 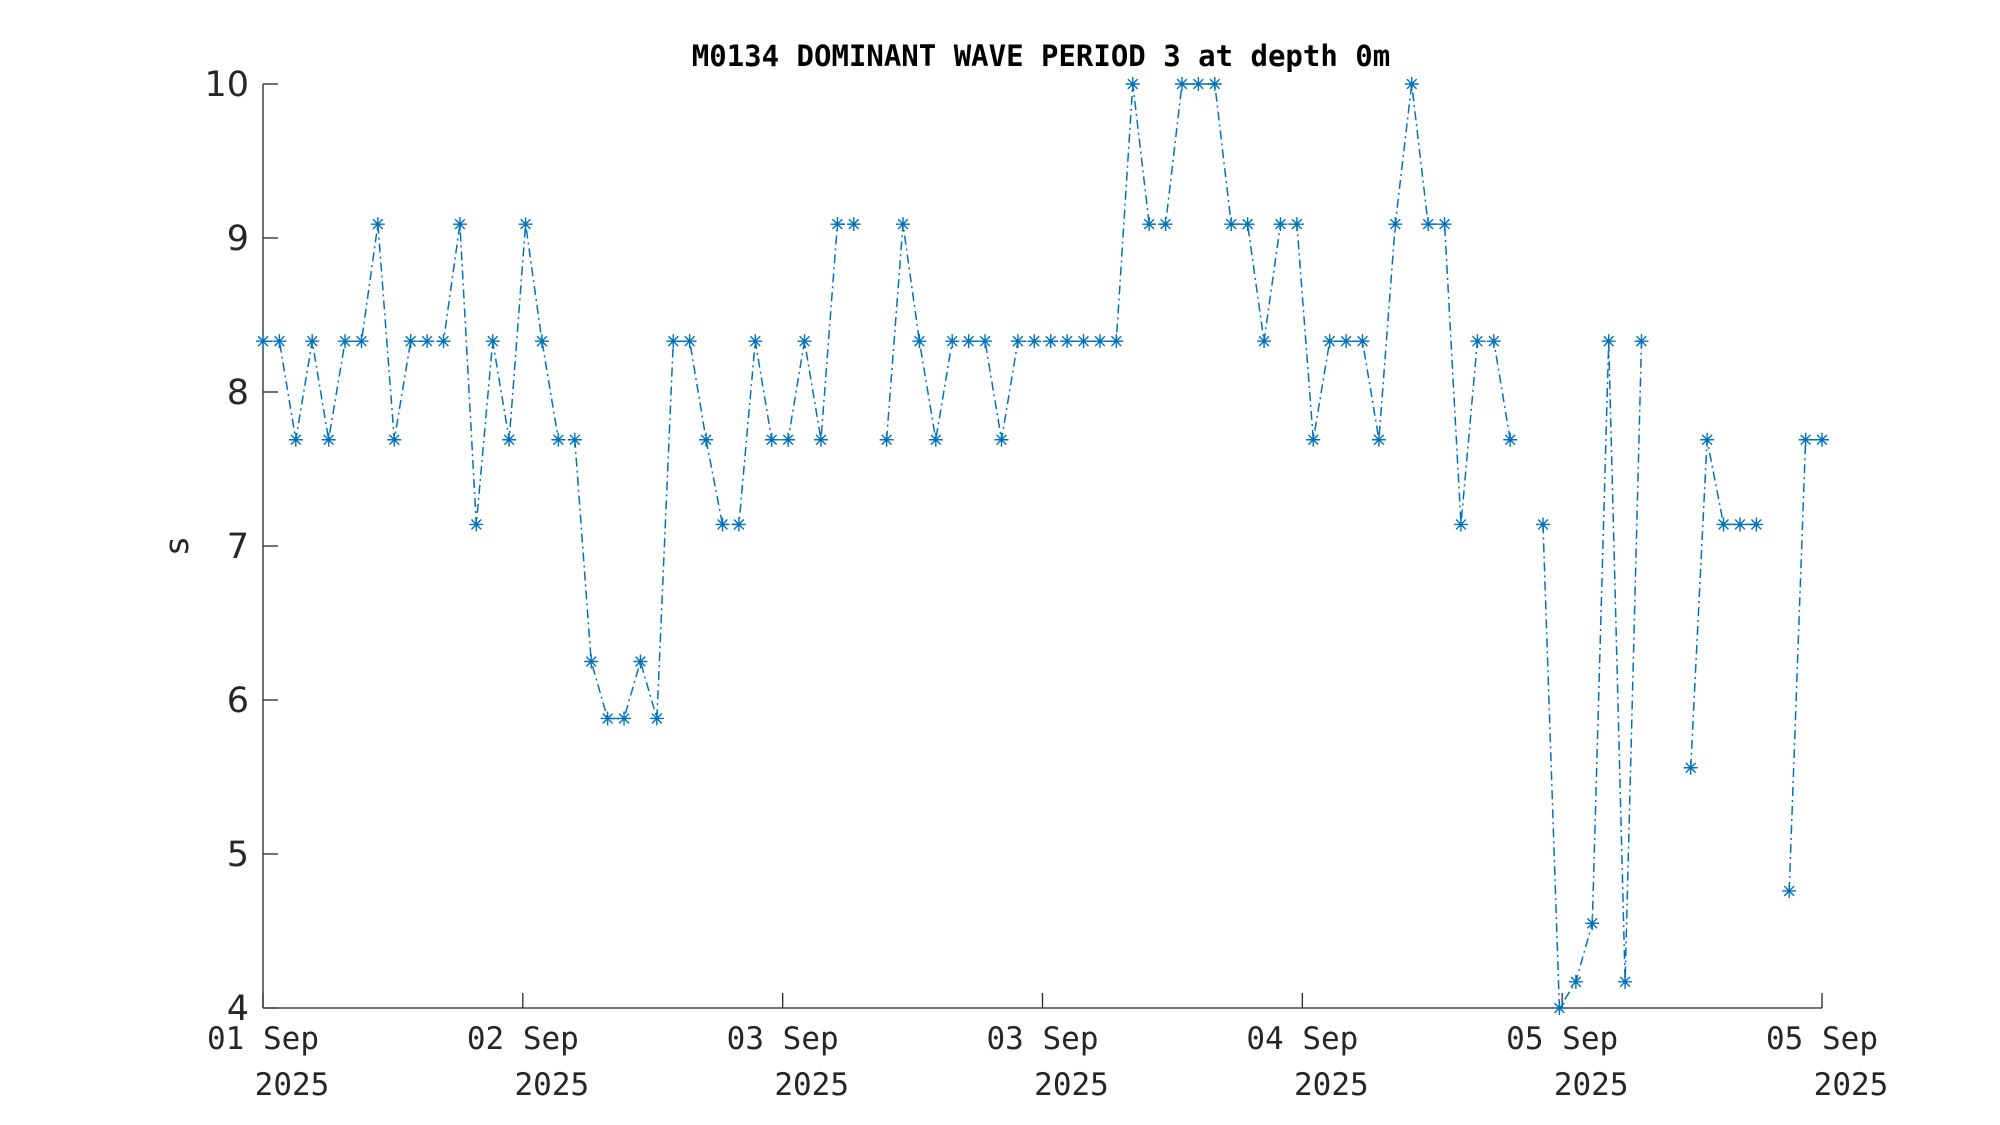 I want to click on y-tick-label: 9, so click(x=238, y=239).